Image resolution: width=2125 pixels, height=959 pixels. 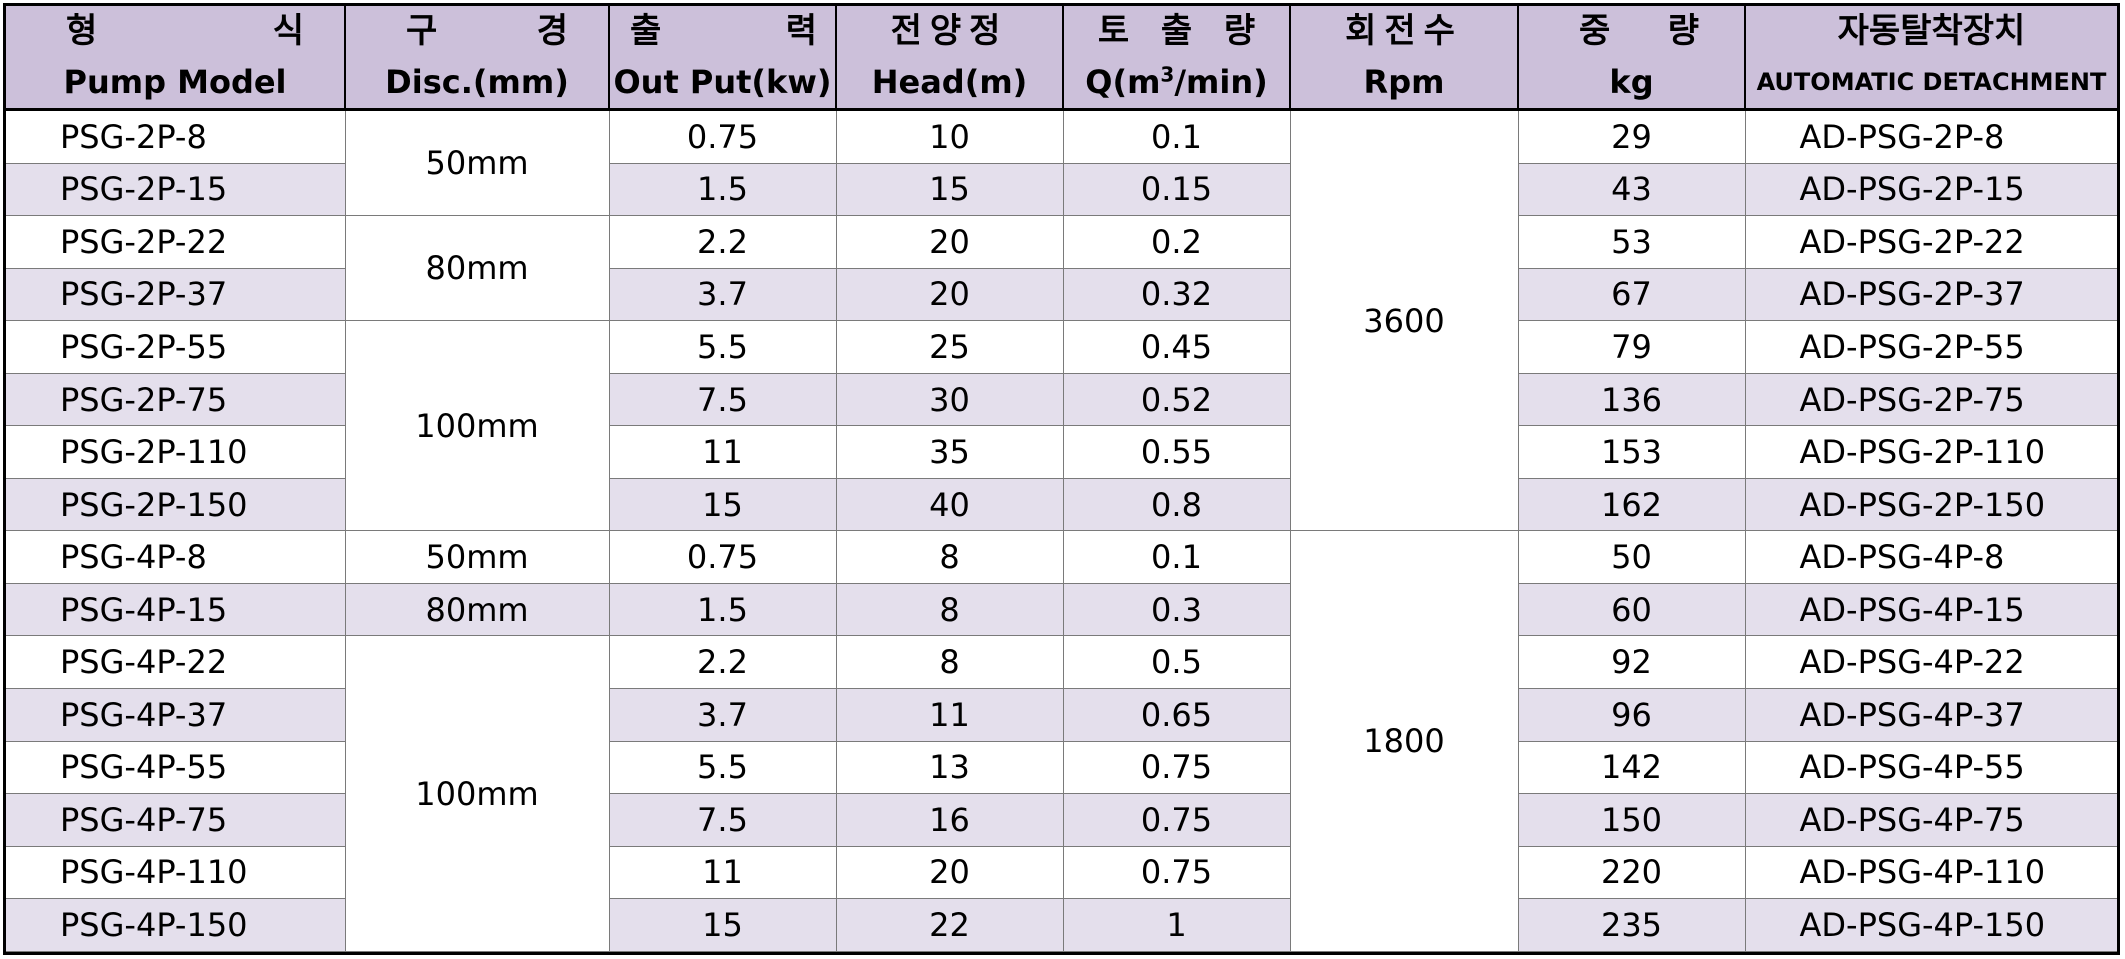 What do you see at coordinates (176, 347) in the screenshot?
I see `cell-model: PSG-2P-55` at bounding box center [176, 347].